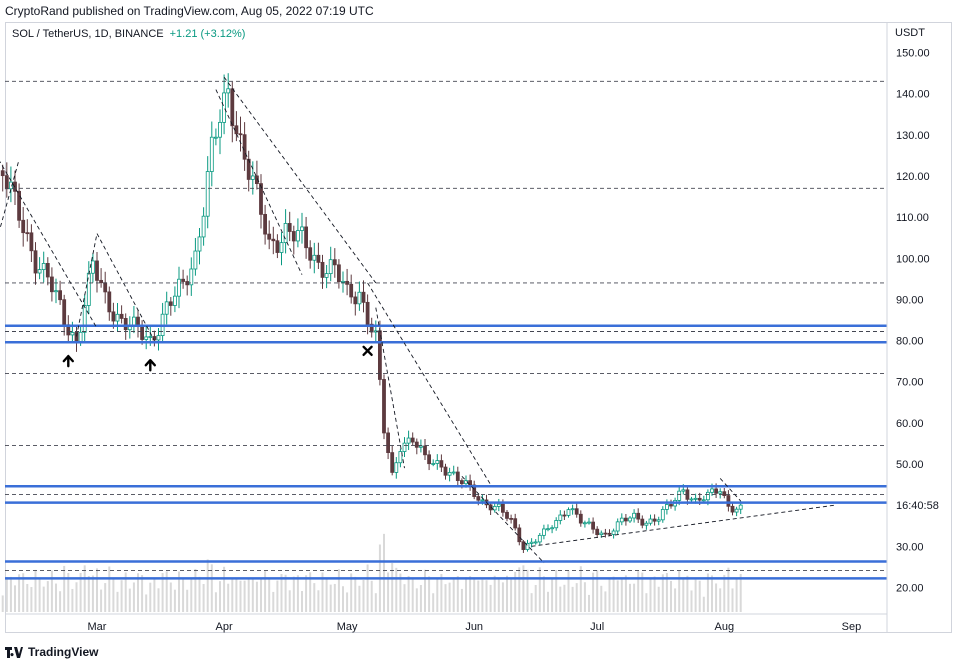 The width and height of the screenshot is (959, 665). Describe the element at coordinates (919, 505) in the screenshot. I see `price-tag-box` at that location.